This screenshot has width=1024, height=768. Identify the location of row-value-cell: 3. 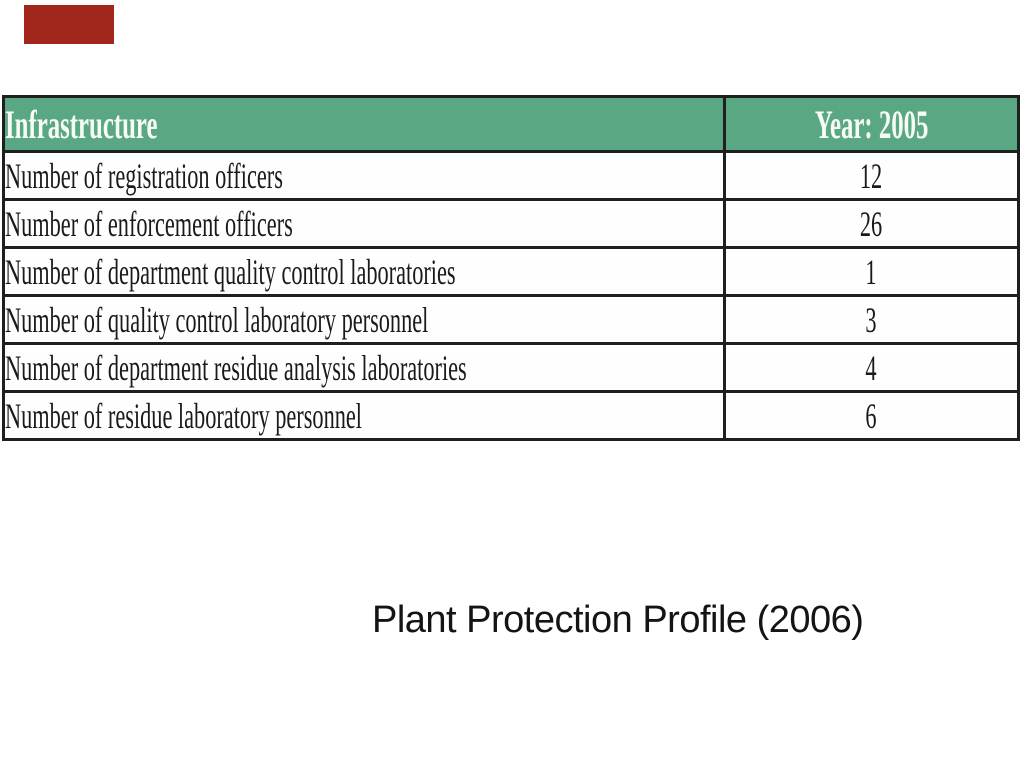
(871, 319).